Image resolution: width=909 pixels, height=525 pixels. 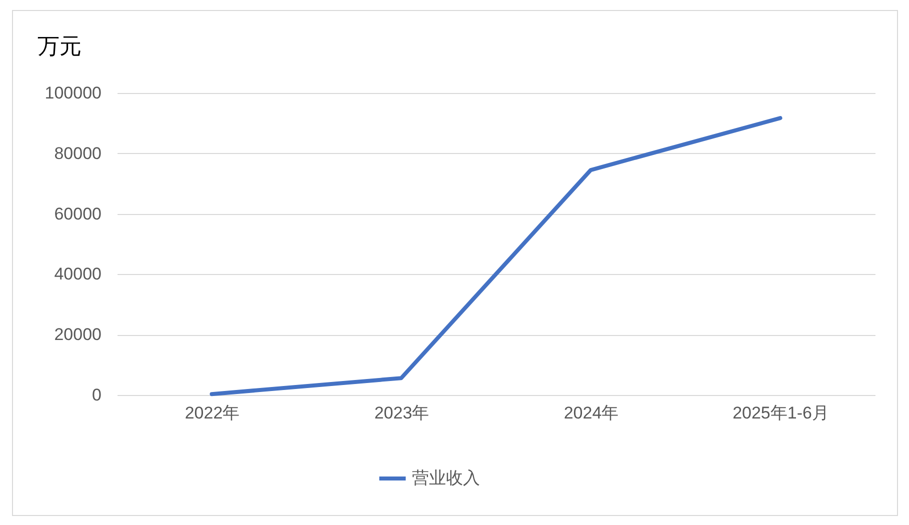 I want to click on y-tick-label: 20000, so click(x=78, y=334).